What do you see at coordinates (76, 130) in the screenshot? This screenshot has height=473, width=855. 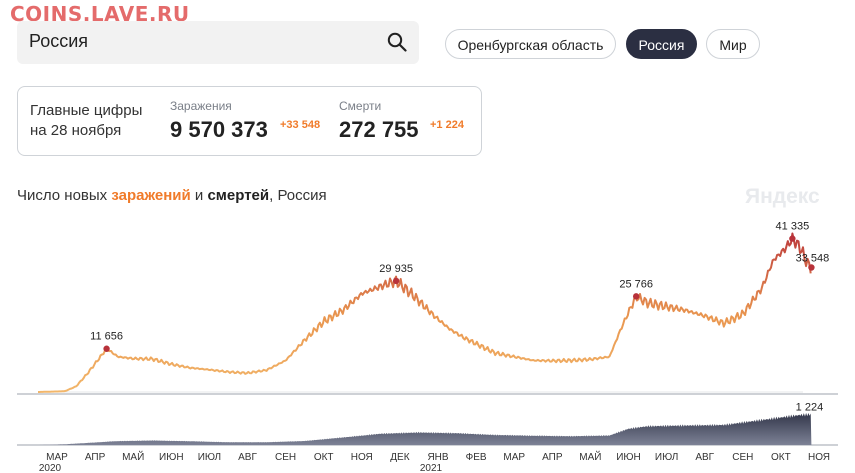 I see `summary-title-line2: на 28 ноября` at bounding box center [76, 130].